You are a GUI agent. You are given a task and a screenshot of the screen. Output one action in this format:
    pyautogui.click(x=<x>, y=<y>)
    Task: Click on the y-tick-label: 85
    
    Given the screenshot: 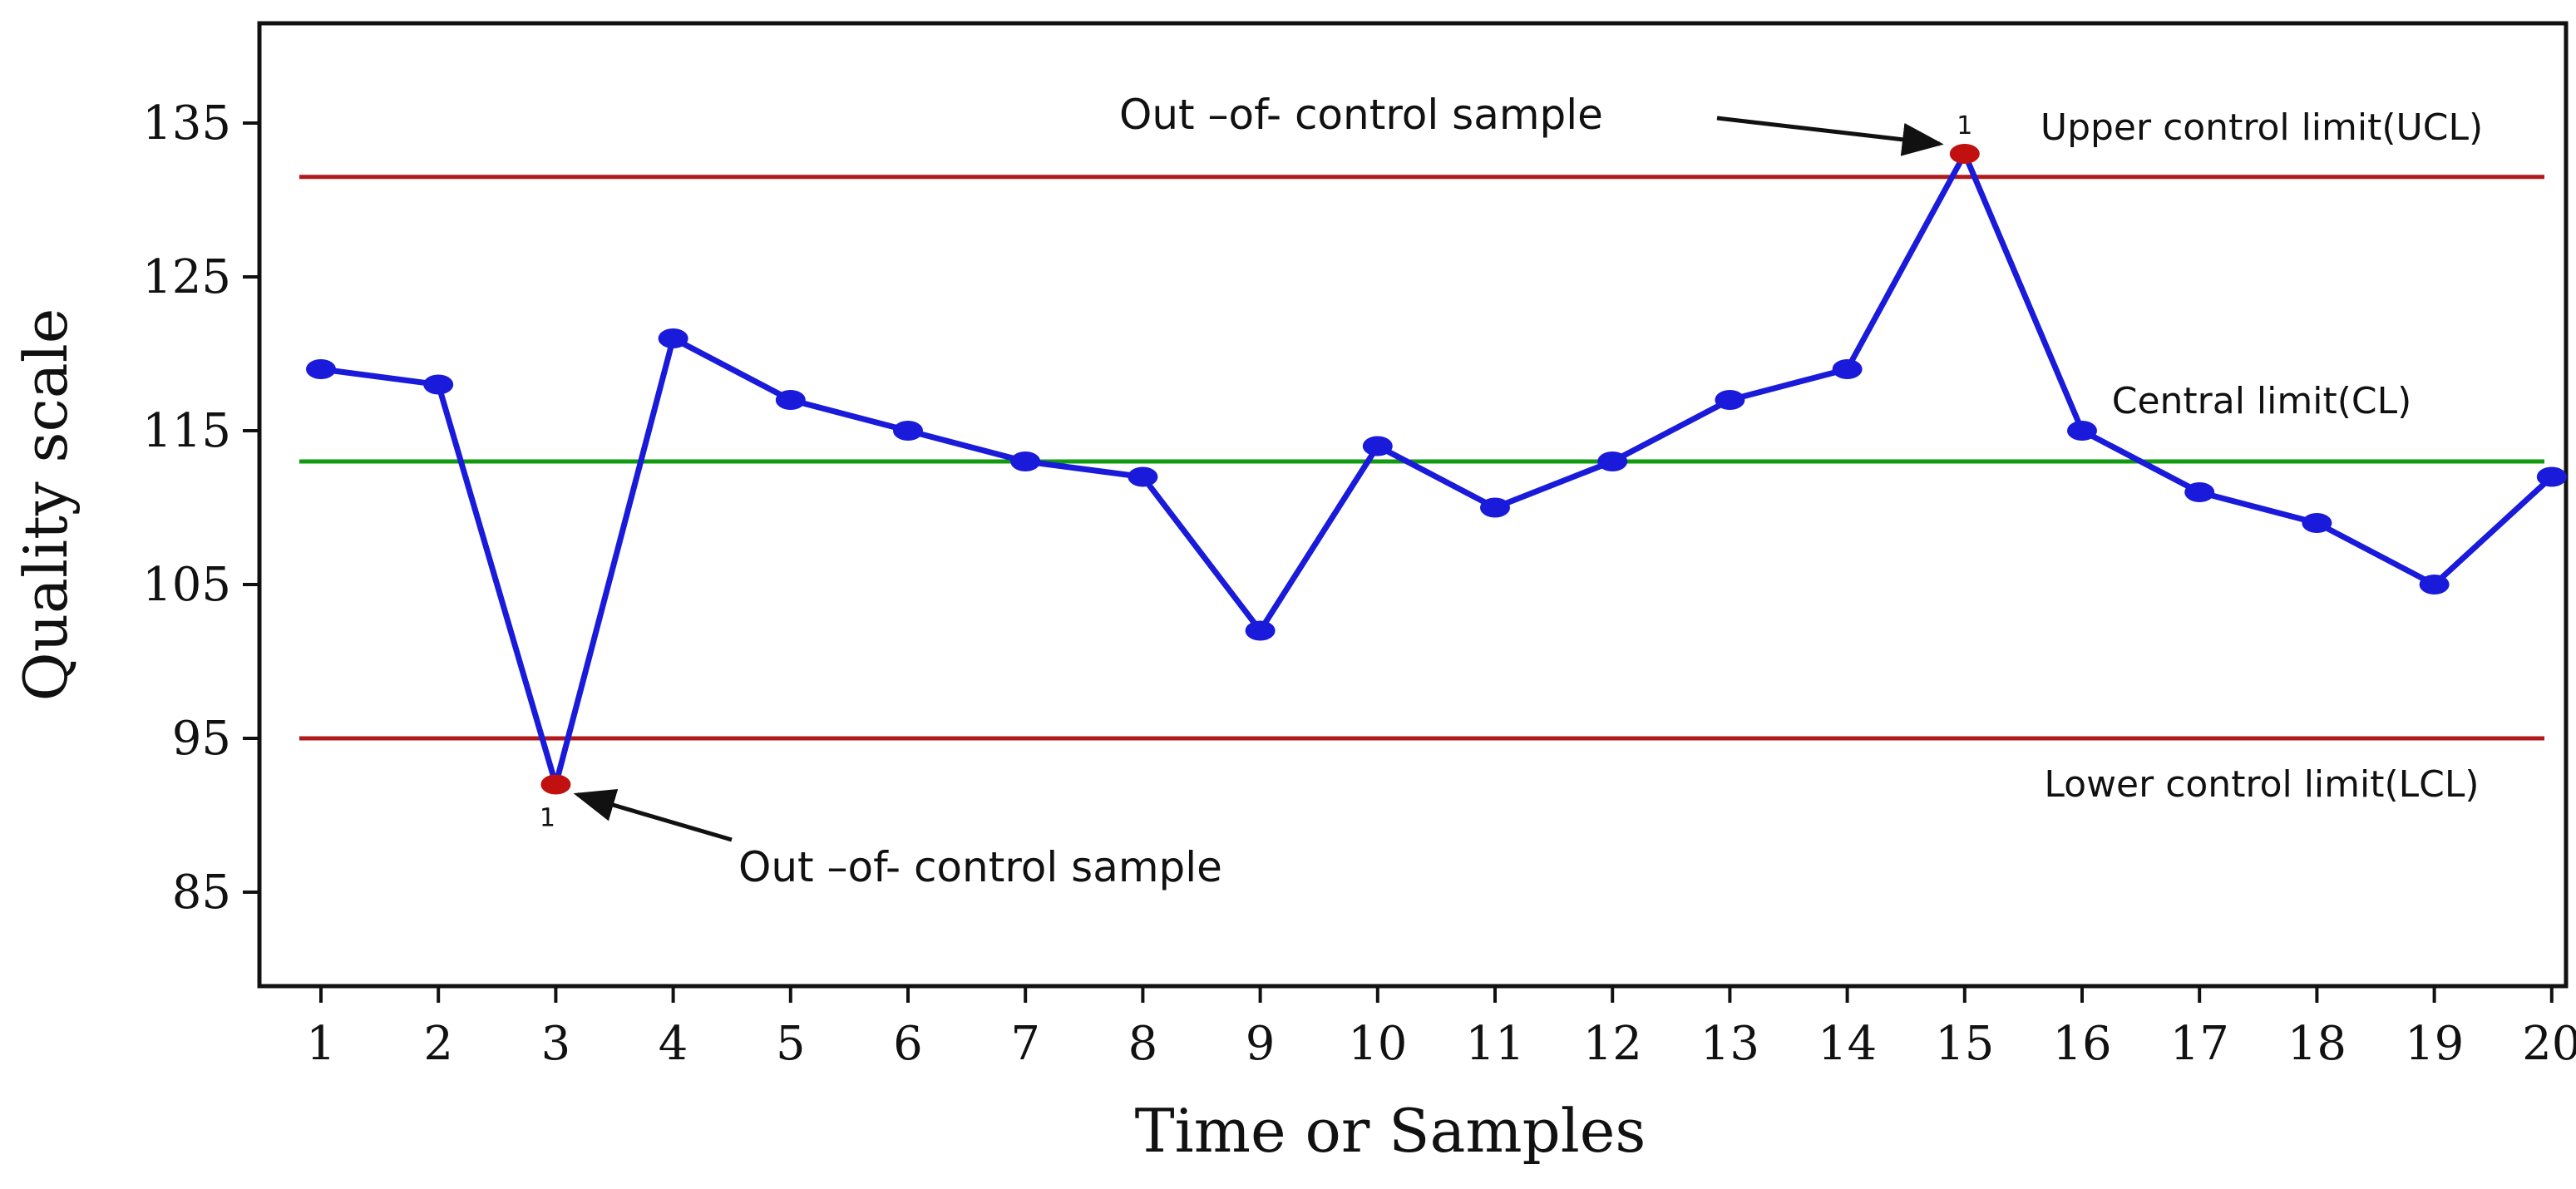 What is the action you would take?
    pyautogui.click(x=201, y=893)
    